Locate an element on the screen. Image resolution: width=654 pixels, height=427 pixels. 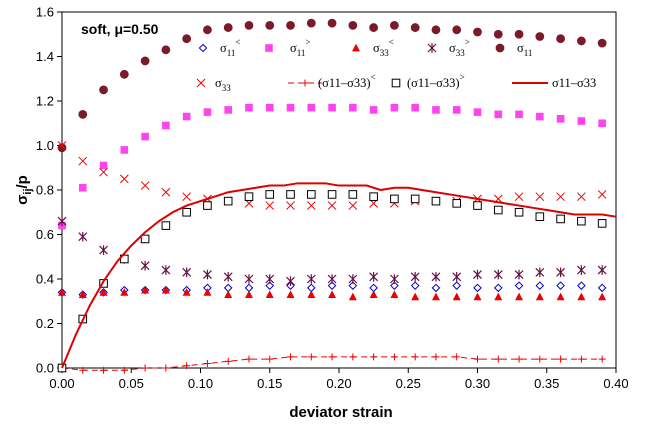
y-tick-label: 0.0 is located at coordinates (45, 368).